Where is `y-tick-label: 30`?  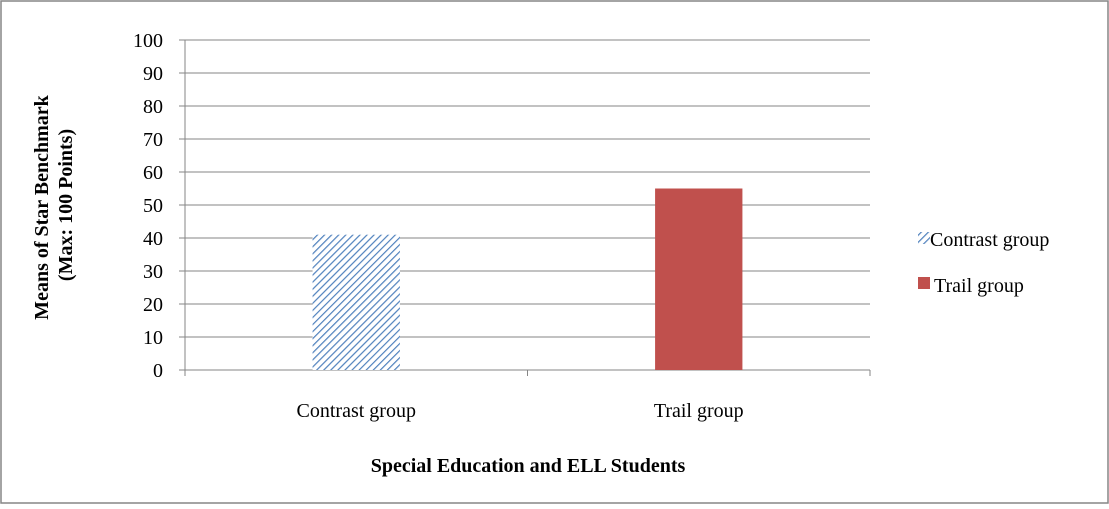
y-tick-label: 30 is located at coordinates (153, 272).